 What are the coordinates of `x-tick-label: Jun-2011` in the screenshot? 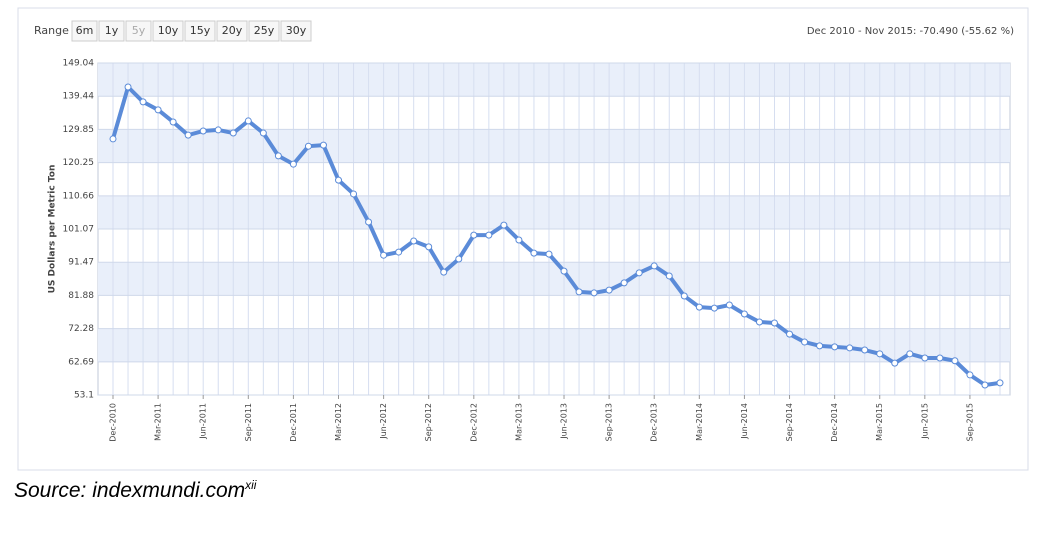 It's located at (203, 421).